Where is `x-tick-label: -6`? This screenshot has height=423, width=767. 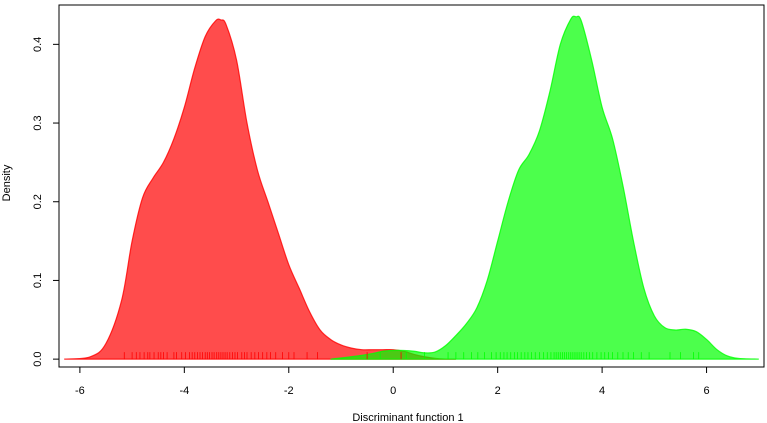
x-tick-label: -6 is located at coordinates (80, 391).